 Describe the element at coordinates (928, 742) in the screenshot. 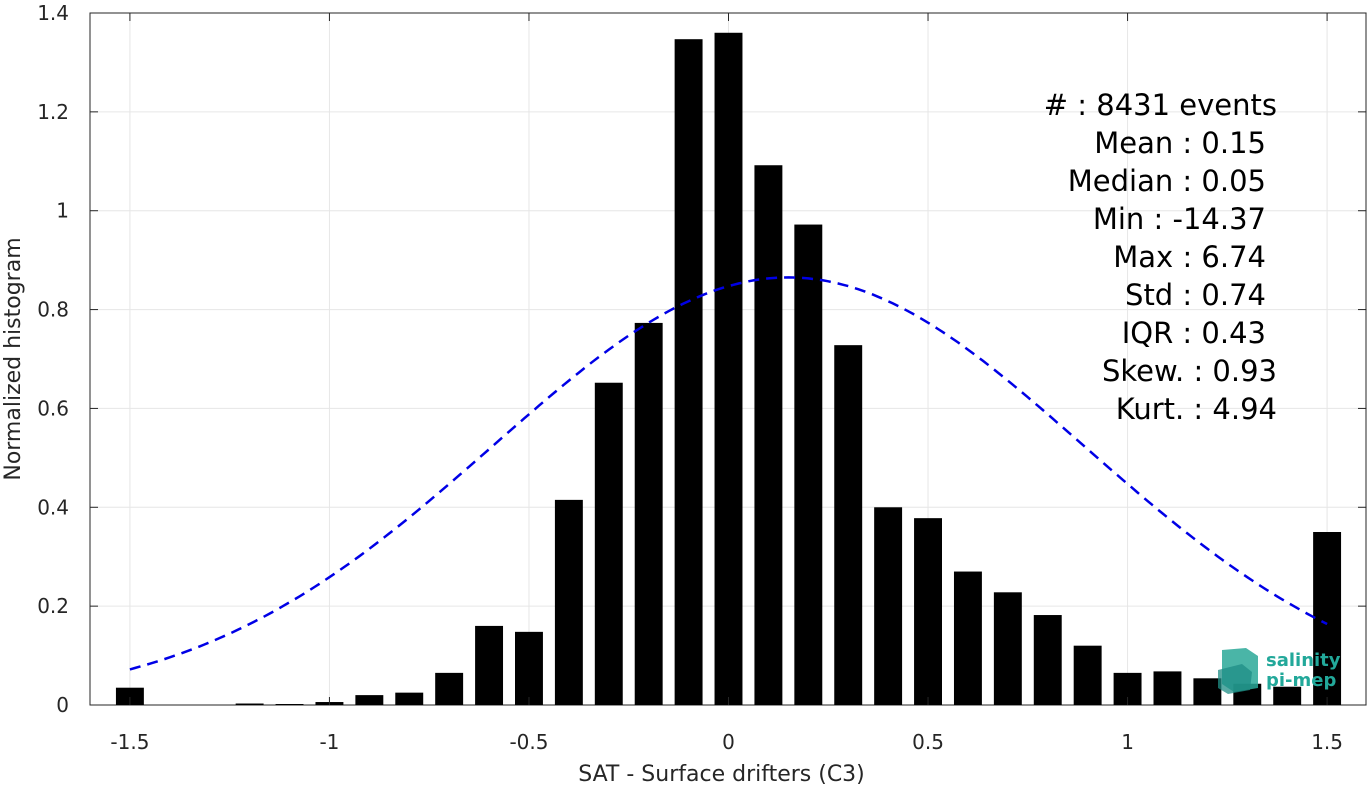

I see `x-tick-label: 0.5` at that location.